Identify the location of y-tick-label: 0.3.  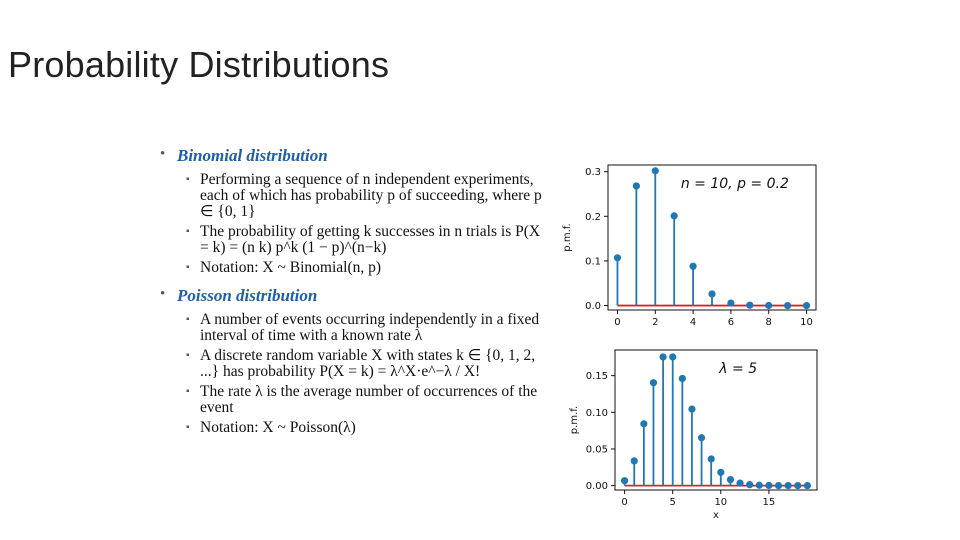
(593, 172).